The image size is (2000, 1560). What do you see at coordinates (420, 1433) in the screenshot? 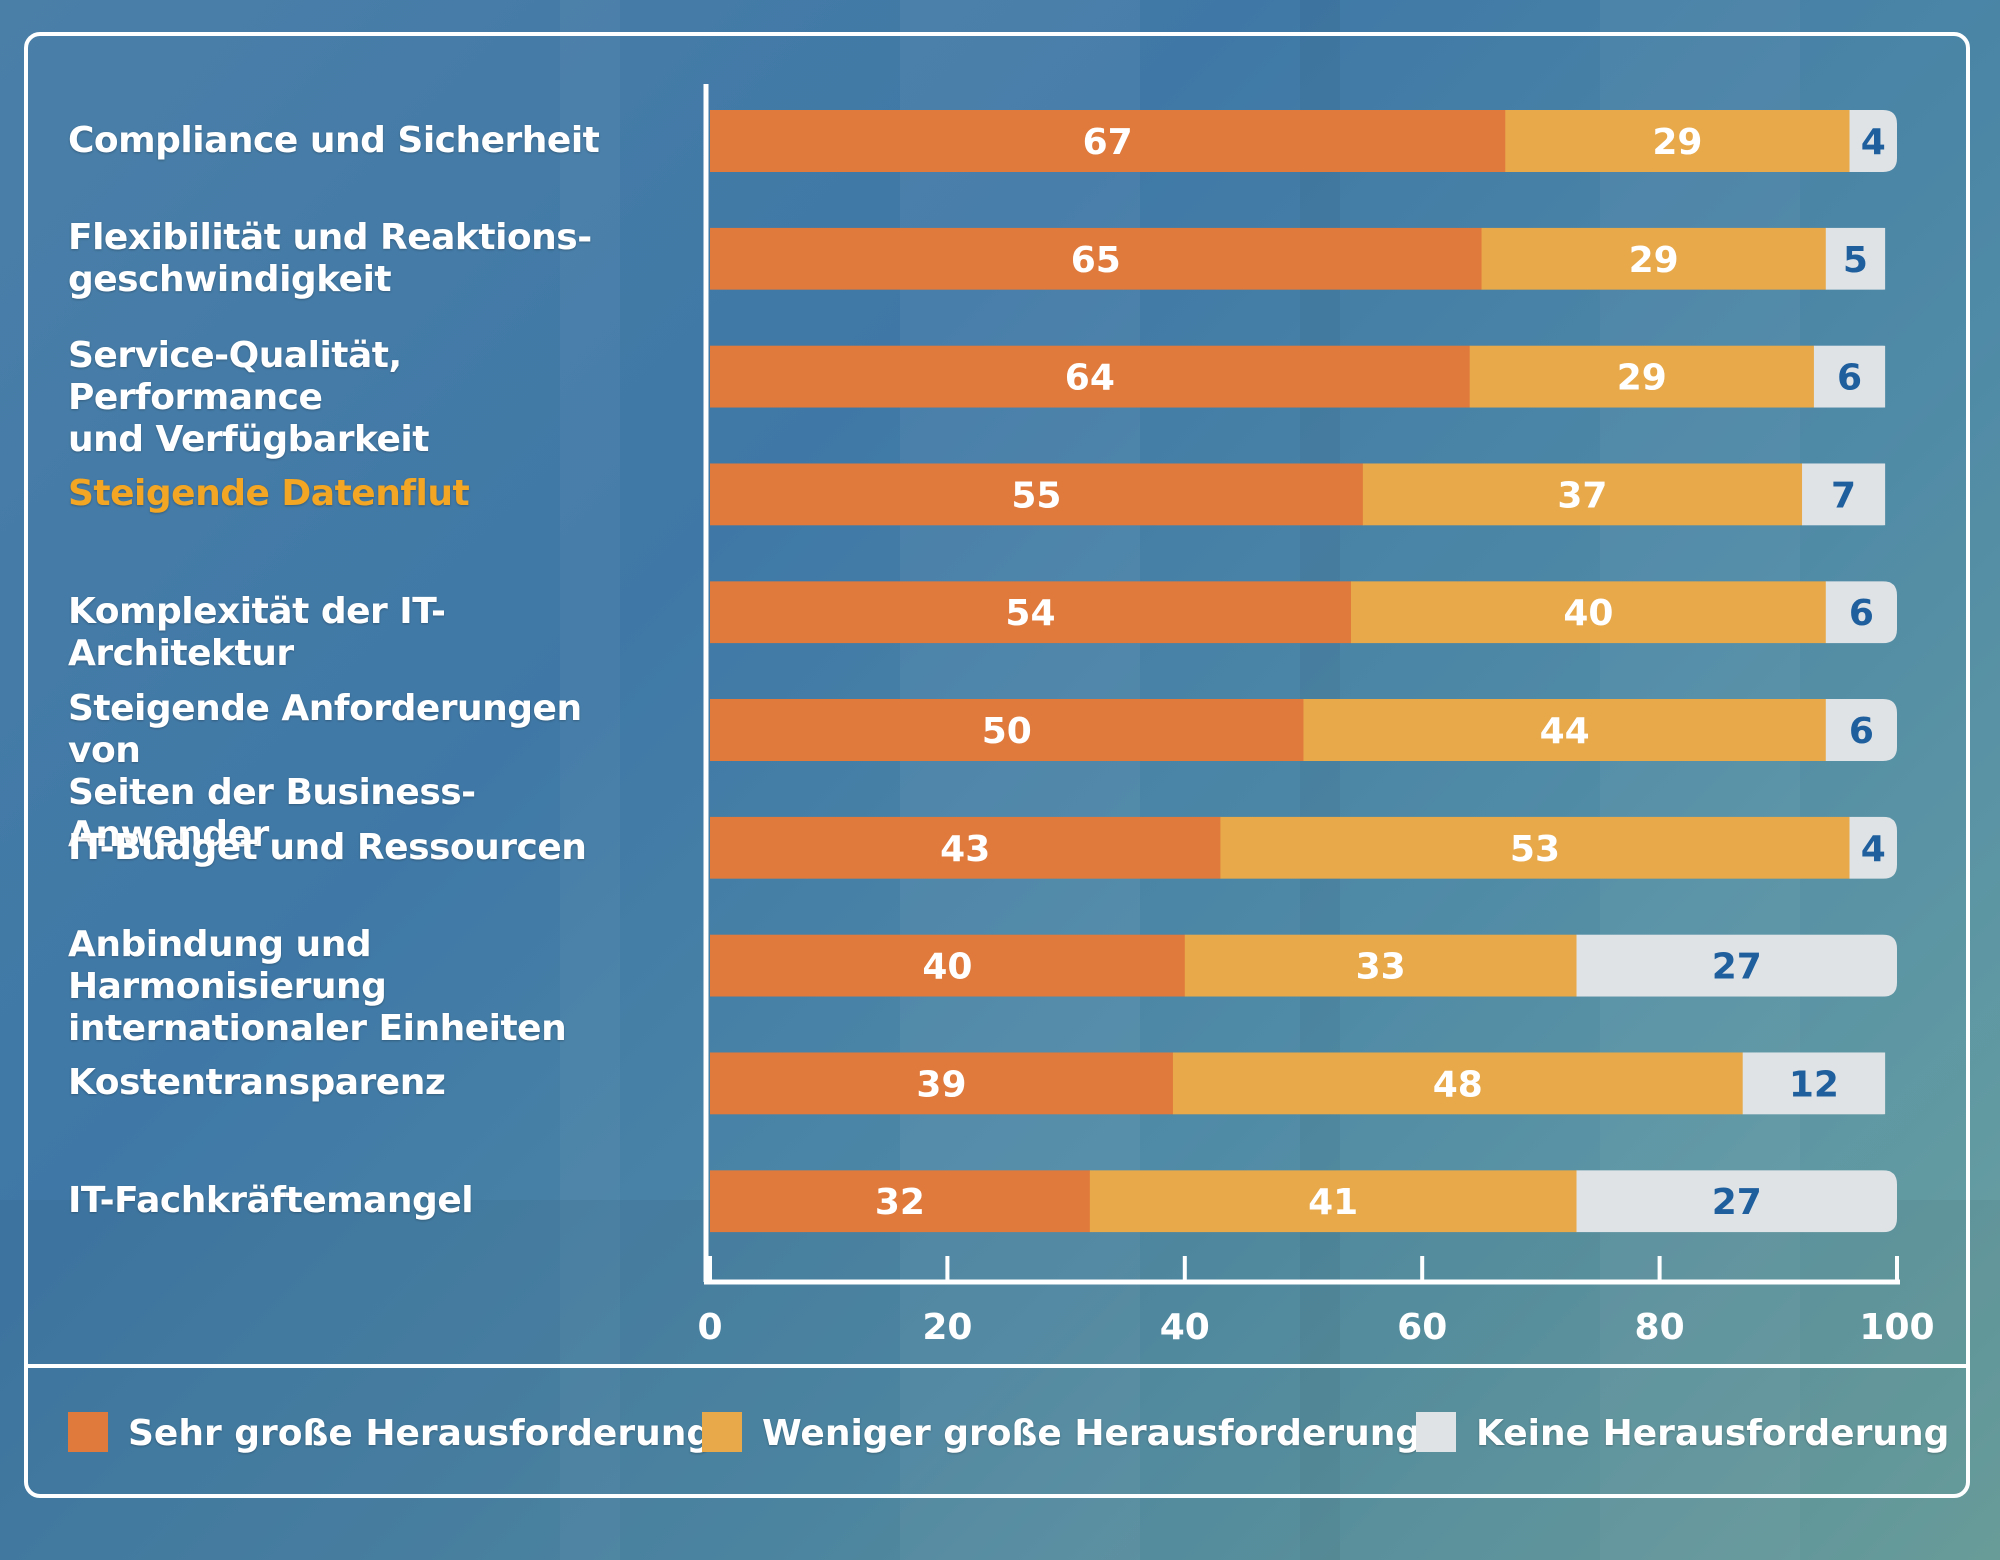
I see `legend-label-sehr: Sehr große Herausforderung` at bounding box center [420, 1433].